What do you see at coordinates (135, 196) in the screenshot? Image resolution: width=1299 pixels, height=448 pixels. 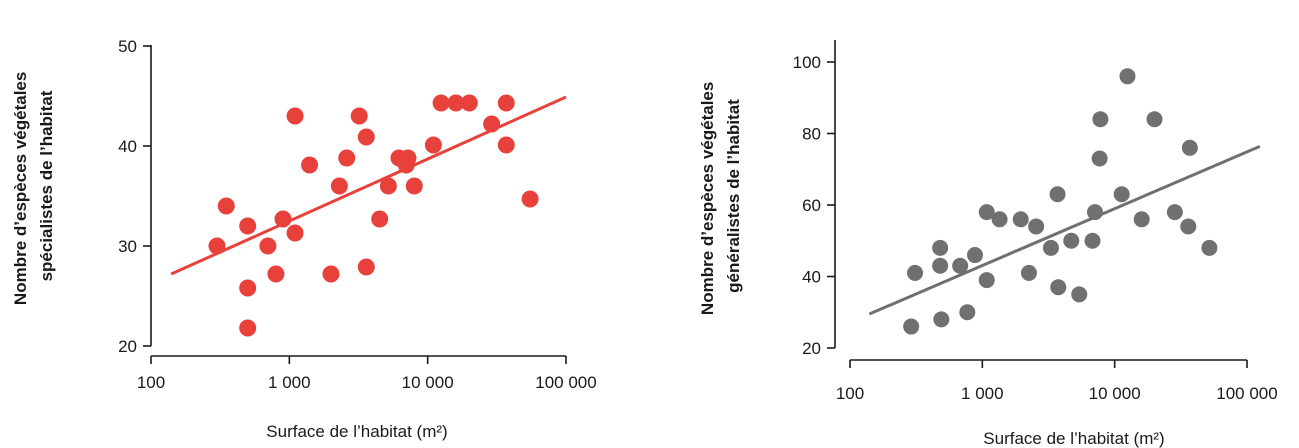 I see `y-axis: 20 30 40 50` at bounding box center [135, 196].